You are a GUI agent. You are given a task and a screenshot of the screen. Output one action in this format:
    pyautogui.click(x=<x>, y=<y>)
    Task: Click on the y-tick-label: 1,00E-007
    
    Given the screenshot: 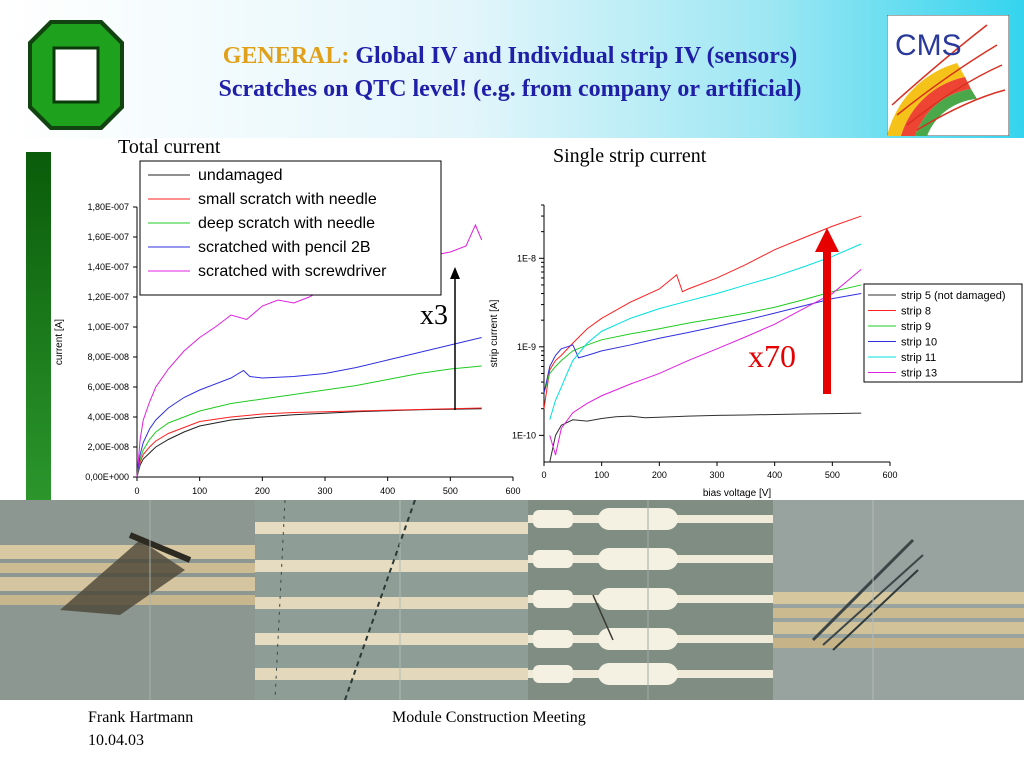 What is the action you would take?
    pyautogui.click(x=108, y=327)
    